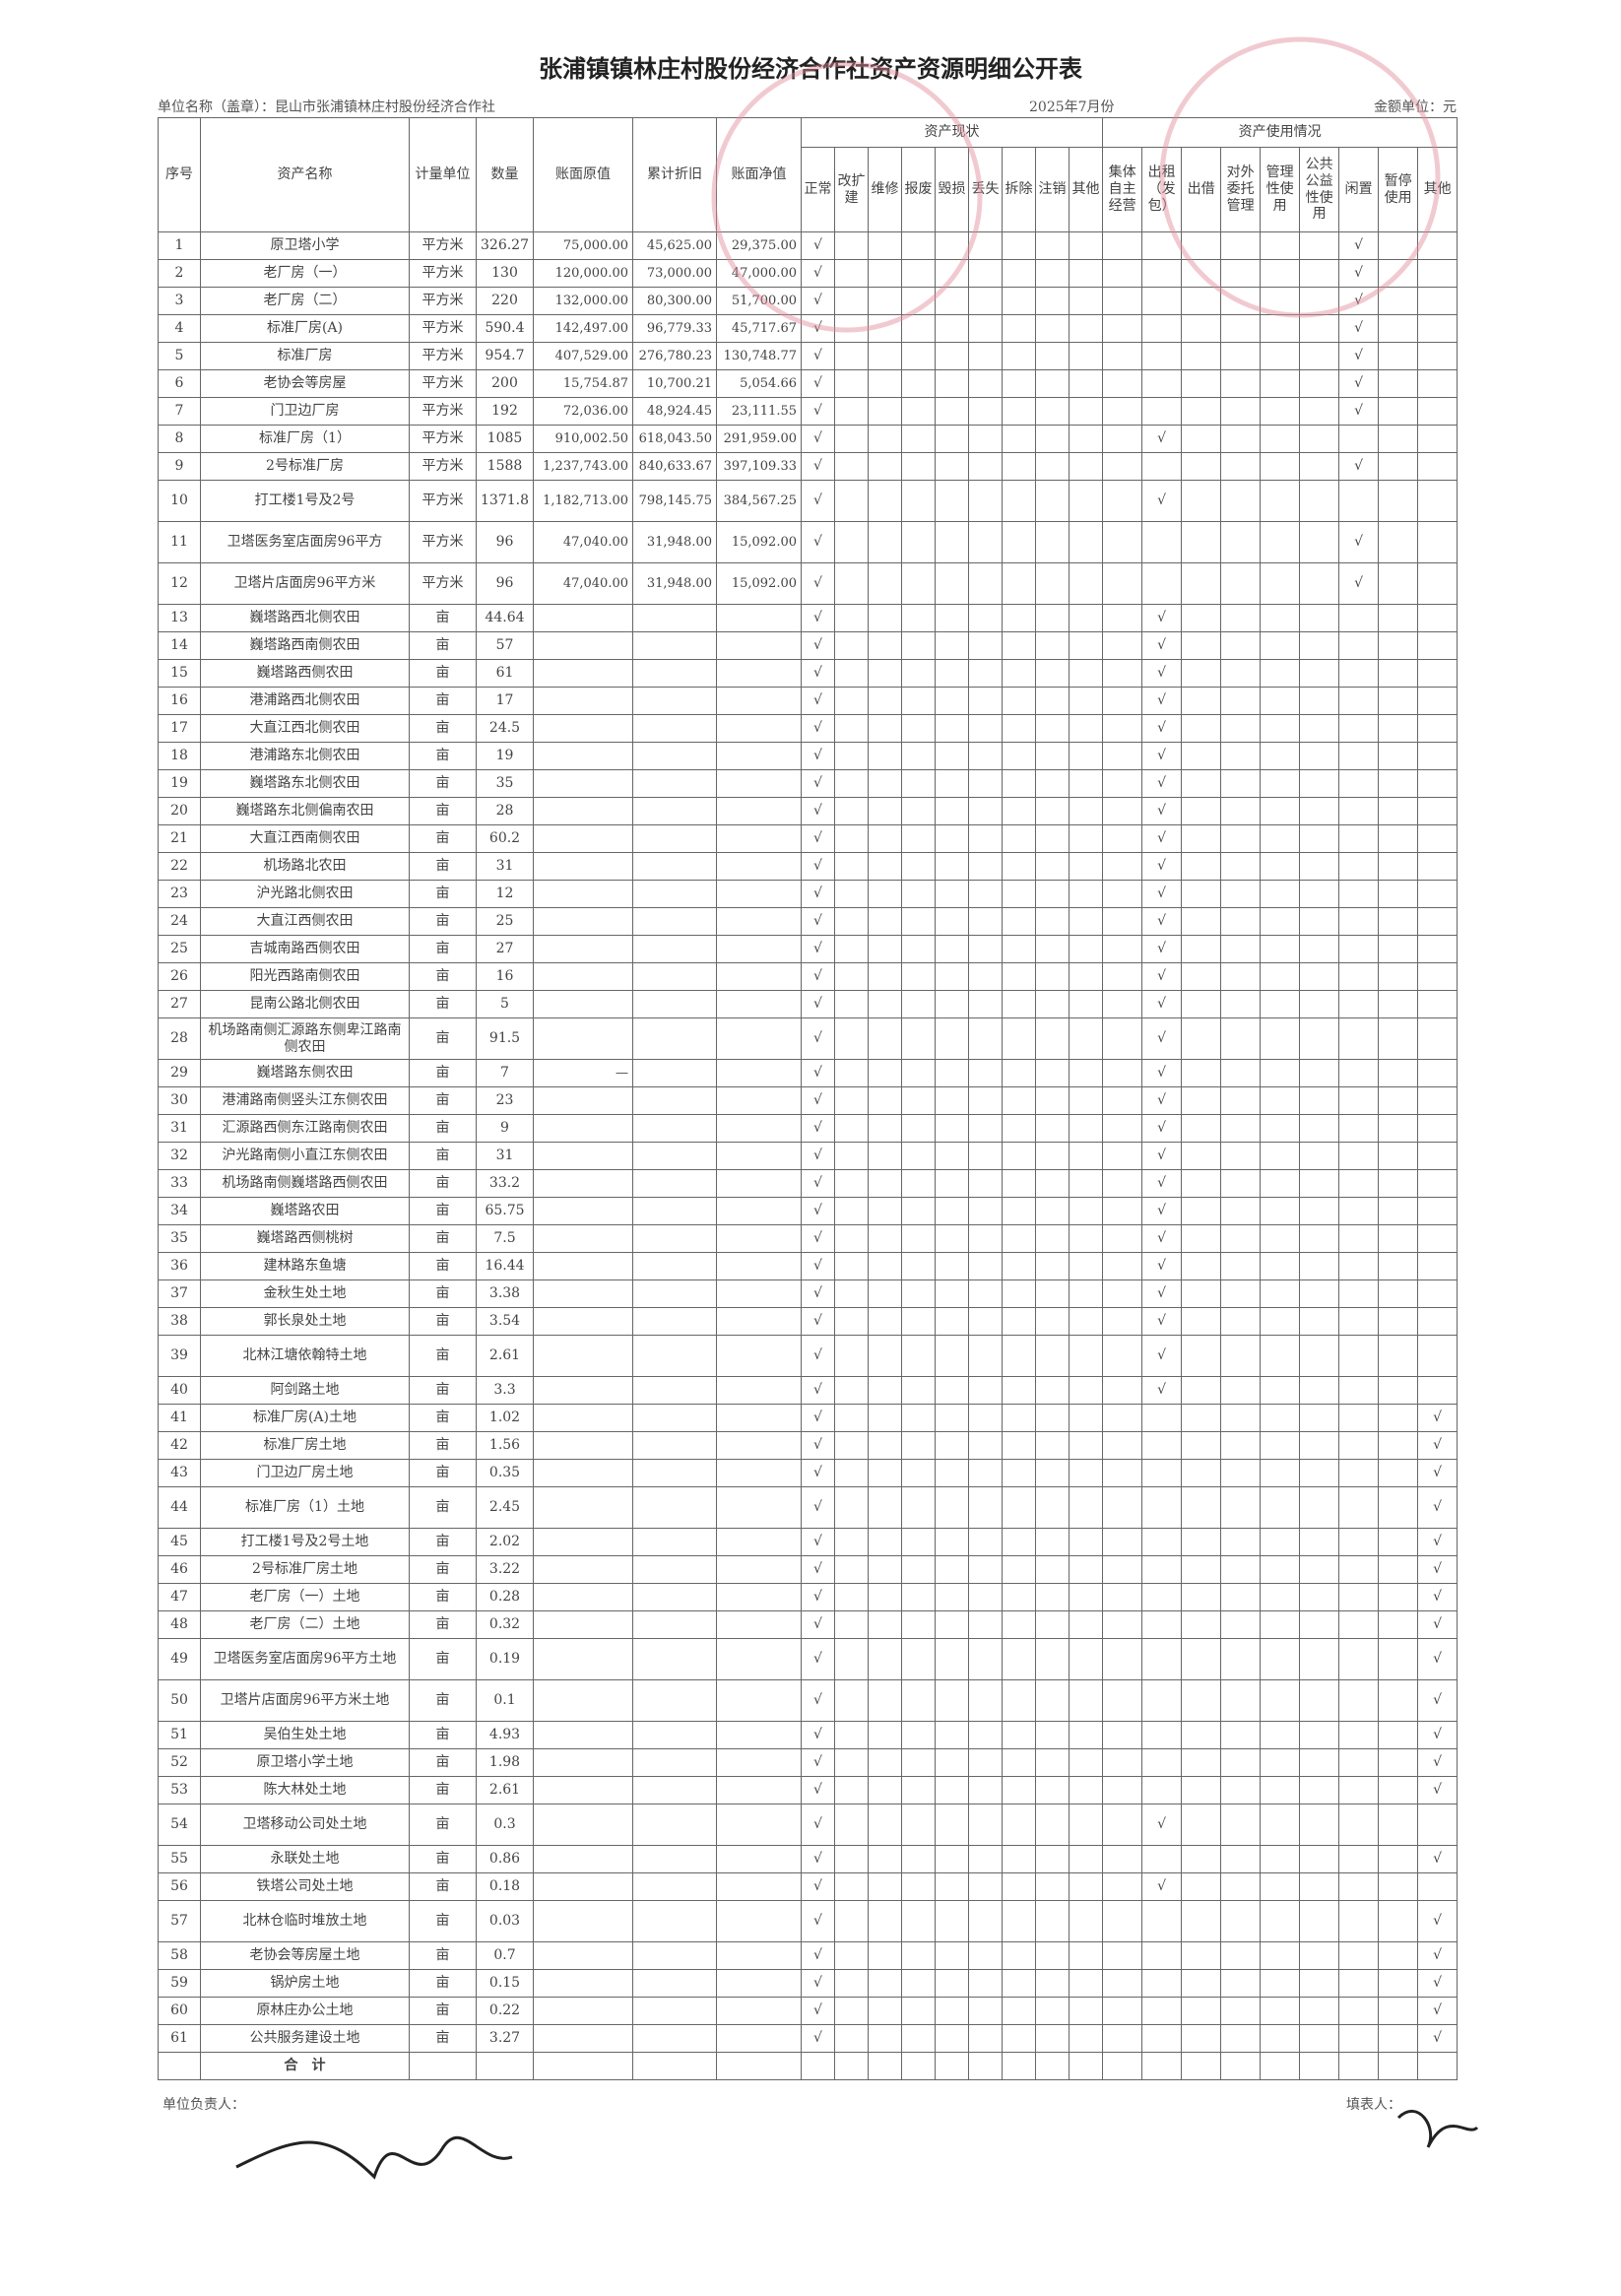 This screenshot has width=1621, height=2296. I want to click on table-row: 41 标准厂房(A)土地亩 1.02 √ √, so click(808, 1418).